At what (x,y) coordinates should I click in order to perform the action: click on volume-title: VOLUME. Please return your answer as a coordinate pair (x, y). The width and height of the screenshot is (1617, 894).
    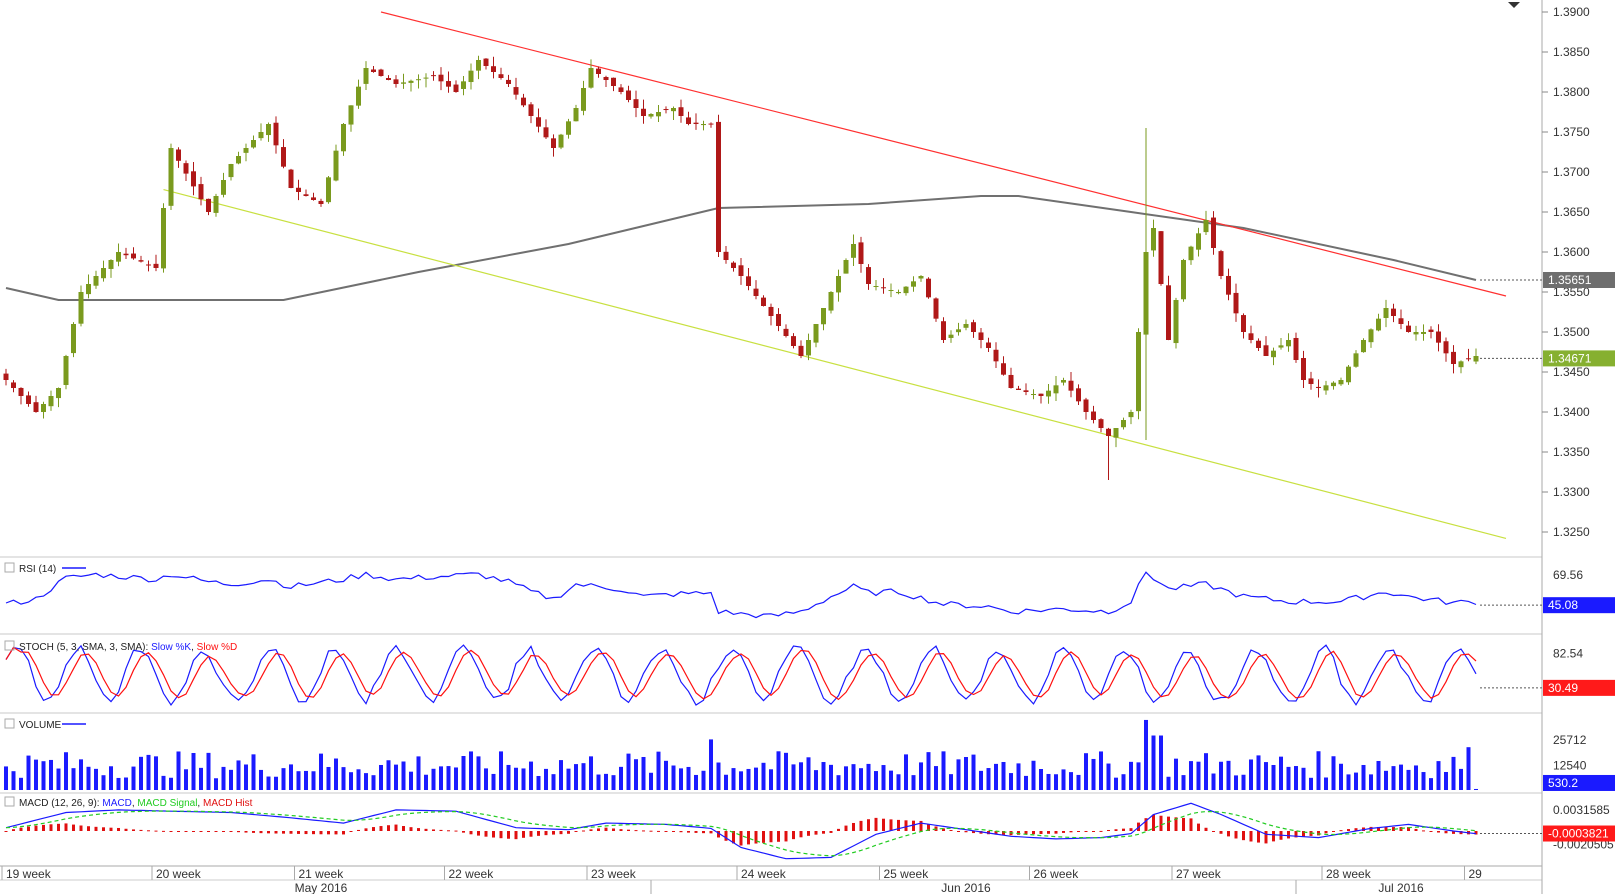
    Looking at the image, I should click on (45, 724).